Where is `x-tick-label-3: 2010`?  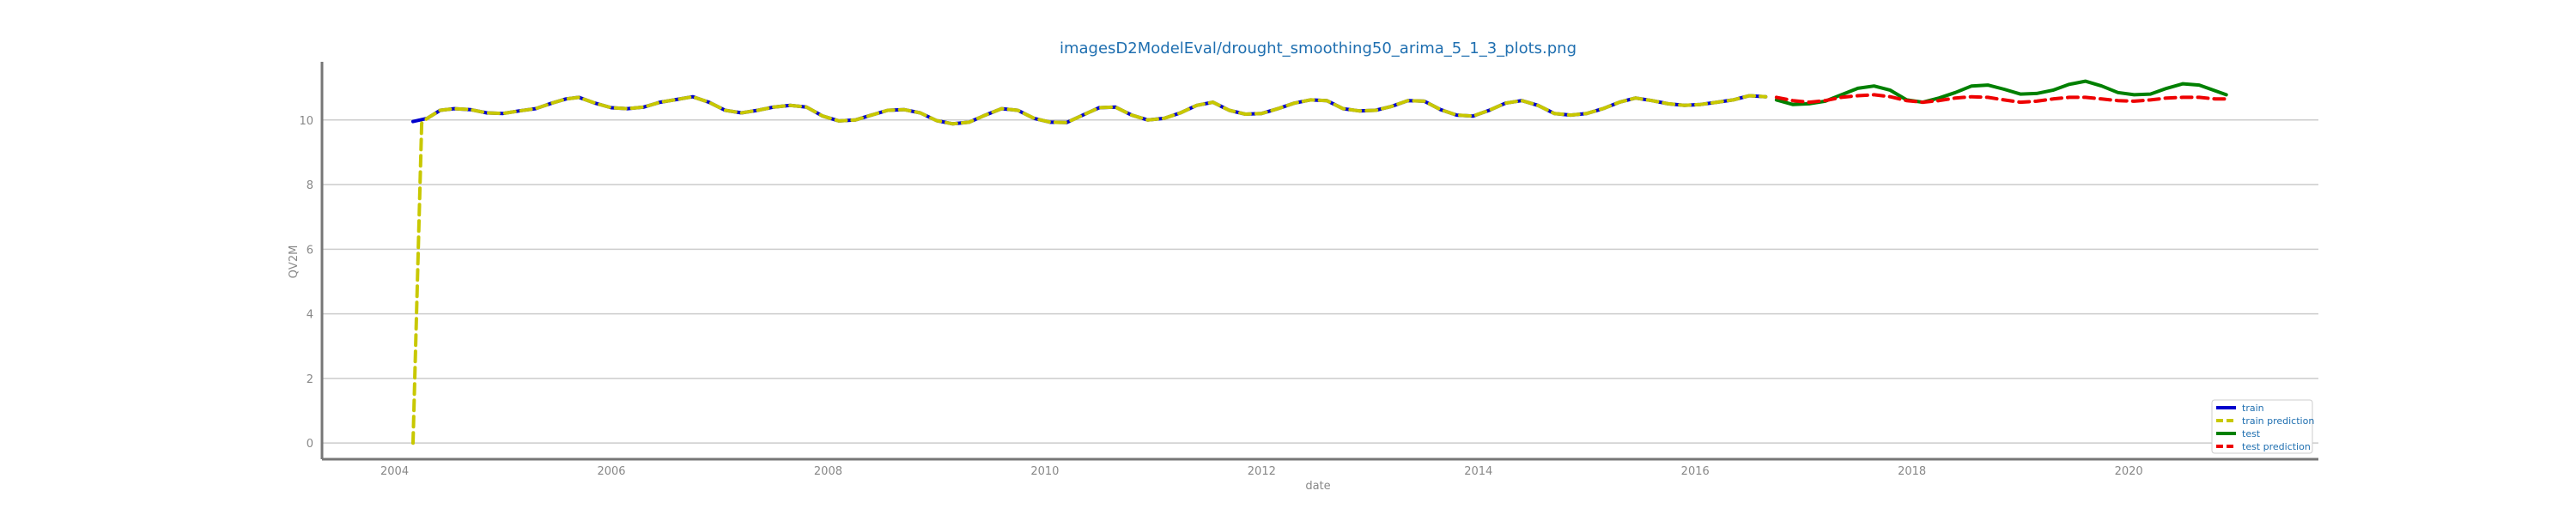
x-tick-label-3: 2010 is located at coordinates (1045, 471).